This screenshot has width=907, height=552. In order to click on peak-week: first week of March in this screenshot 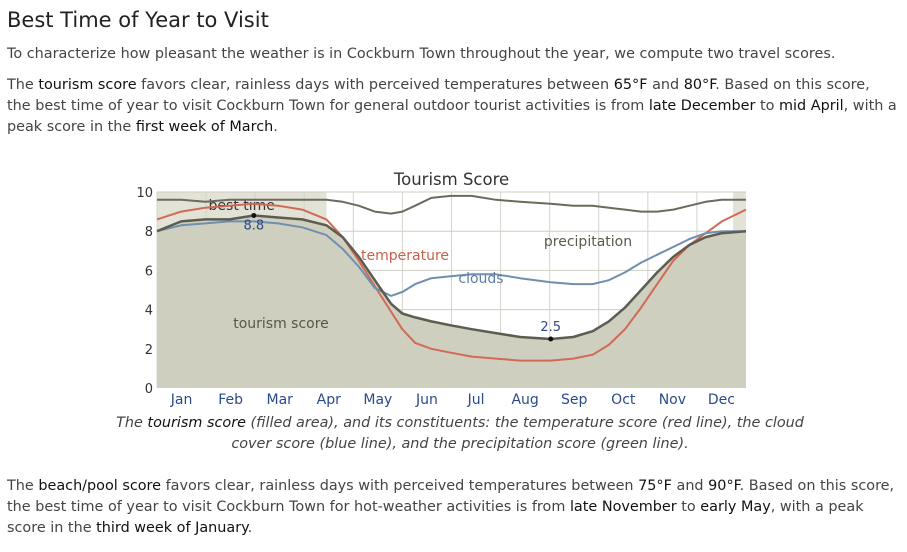, I will do `click(204, 127)`.